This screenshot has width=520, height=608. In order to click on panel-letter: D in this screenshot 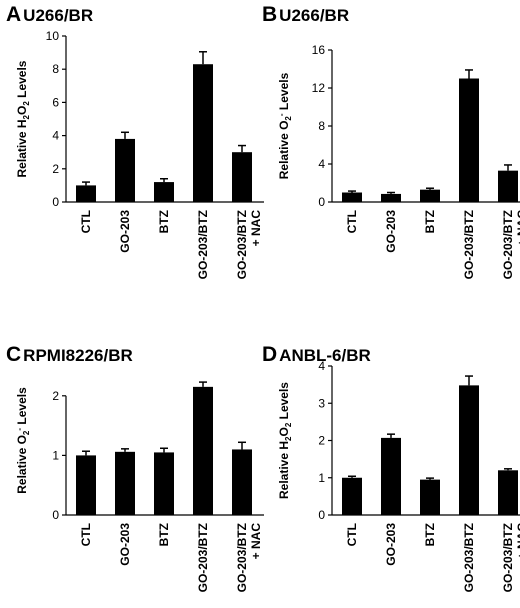, I will do `click(269, 354)`.